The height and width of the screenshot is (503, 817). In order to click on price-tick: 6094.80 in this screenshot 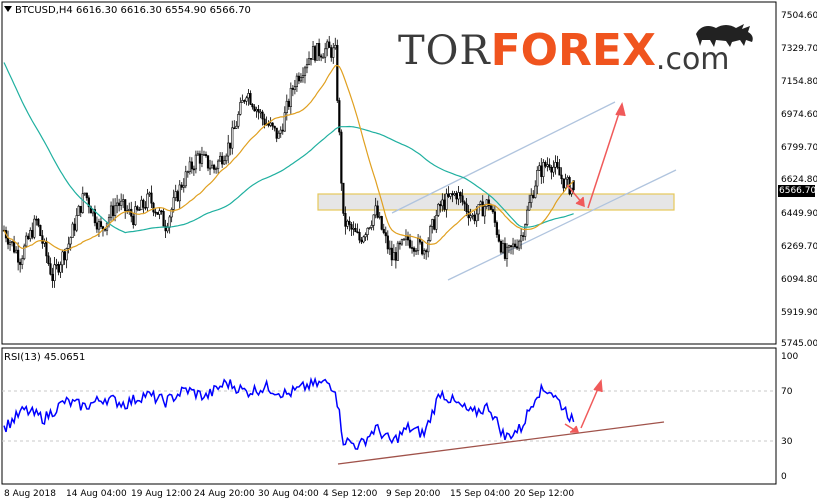, I will do `click(799, 280)`.